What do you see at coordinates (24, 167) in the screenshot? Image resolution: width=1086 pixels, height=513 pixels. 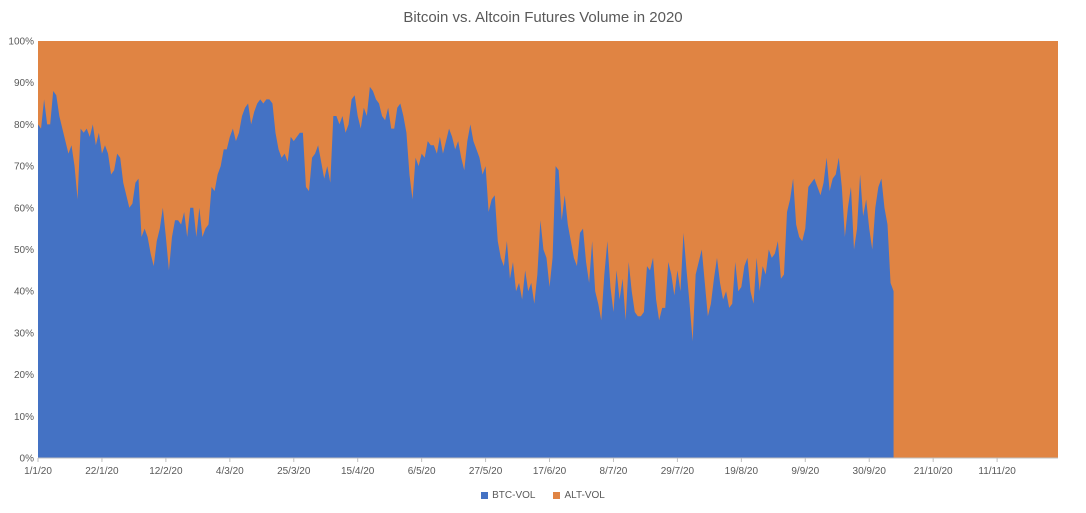 I see `y-tick-label: 70%` at bounding box center [24, 167].